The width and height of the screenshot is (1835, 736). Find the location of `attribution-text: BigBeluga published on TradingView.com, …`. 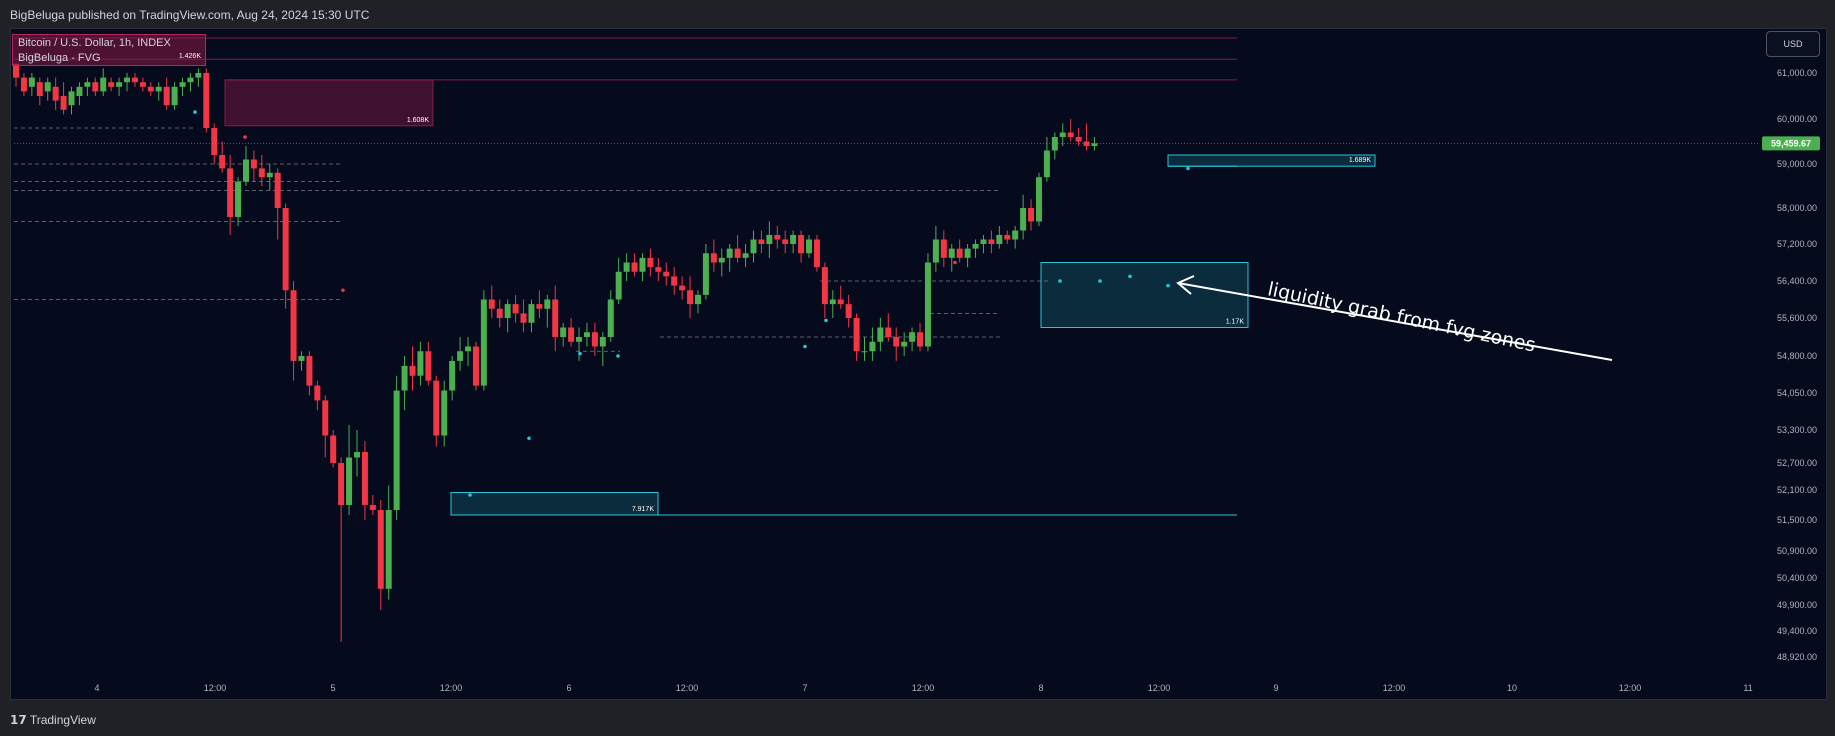

attribution-text: BigBeluga published on TradingView.com, … is located at coordinates (190, 15).